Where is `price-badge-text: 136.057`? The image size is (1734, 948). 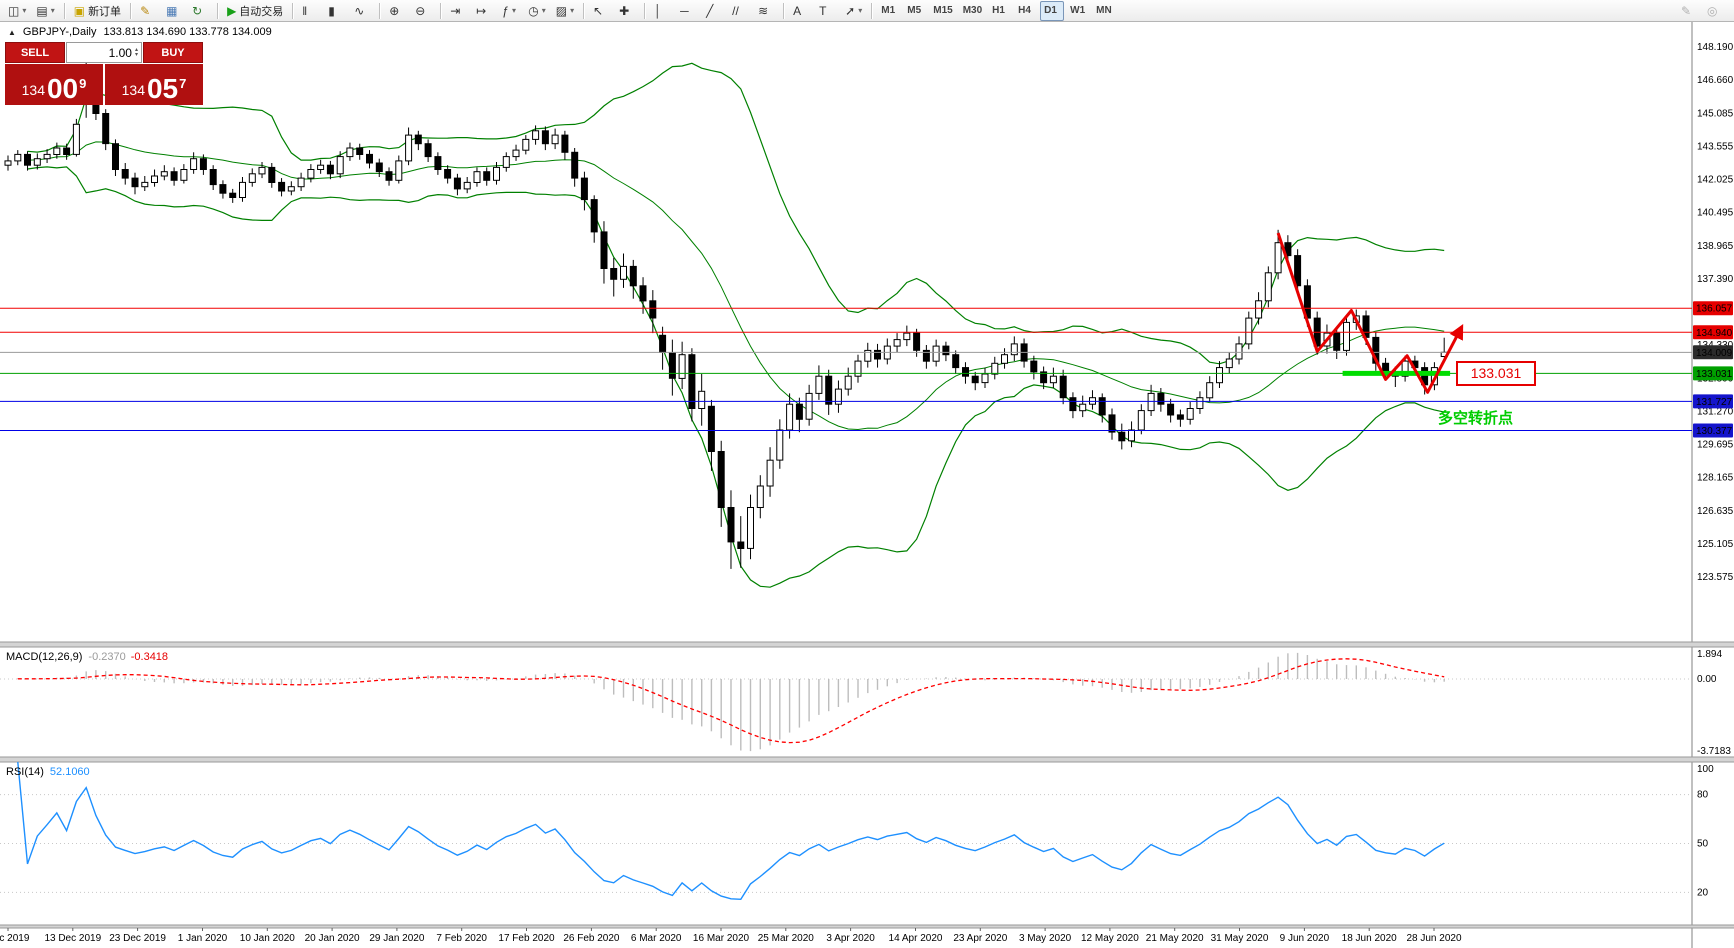
price-badge-text: 136.057 is located at coordinates (1714, 309).